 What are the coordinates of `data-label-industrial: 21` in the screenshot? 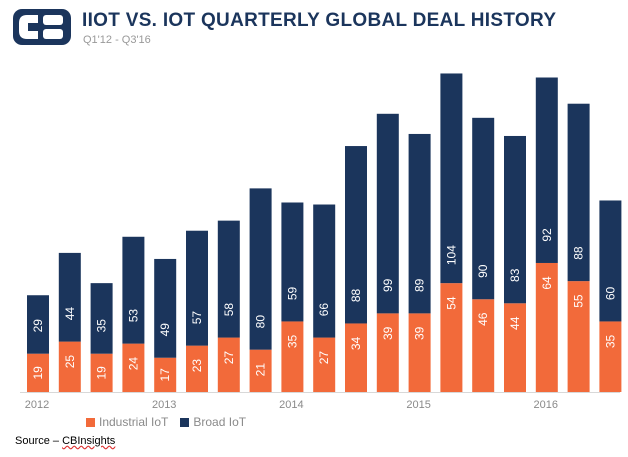 It's located at (261, 370).